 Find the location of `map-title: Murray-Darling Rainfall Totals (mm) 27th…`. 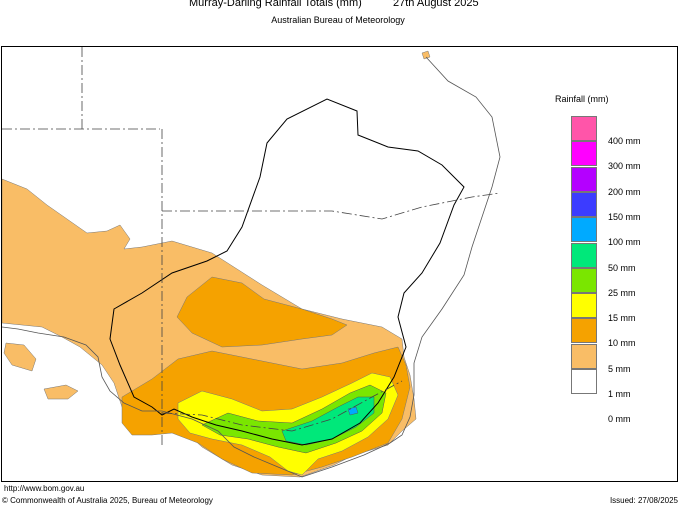

map-title: Murray-Darling Rainfall Totals (mm) 27th… is located at coordinates (340, 7).